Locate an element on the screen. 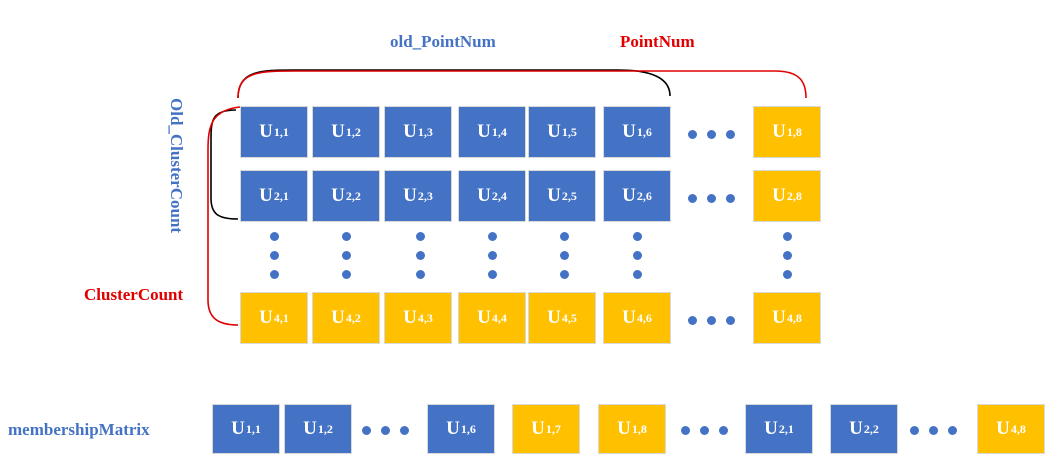 This screenshot has width=1058, height=471. cell-u-1-5: U 1,5 is located at coordinates (562, 132).